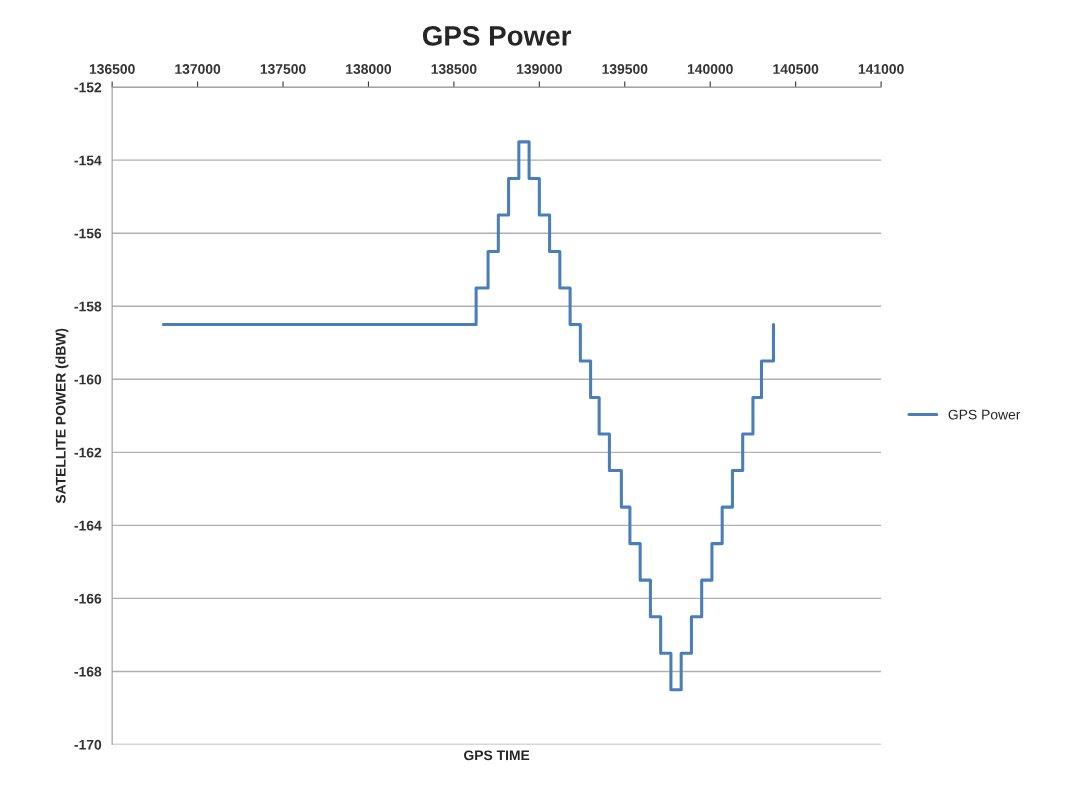 The image size is (1068, 792). I want to click on x-tick-label: 138500, so click(454, 69).